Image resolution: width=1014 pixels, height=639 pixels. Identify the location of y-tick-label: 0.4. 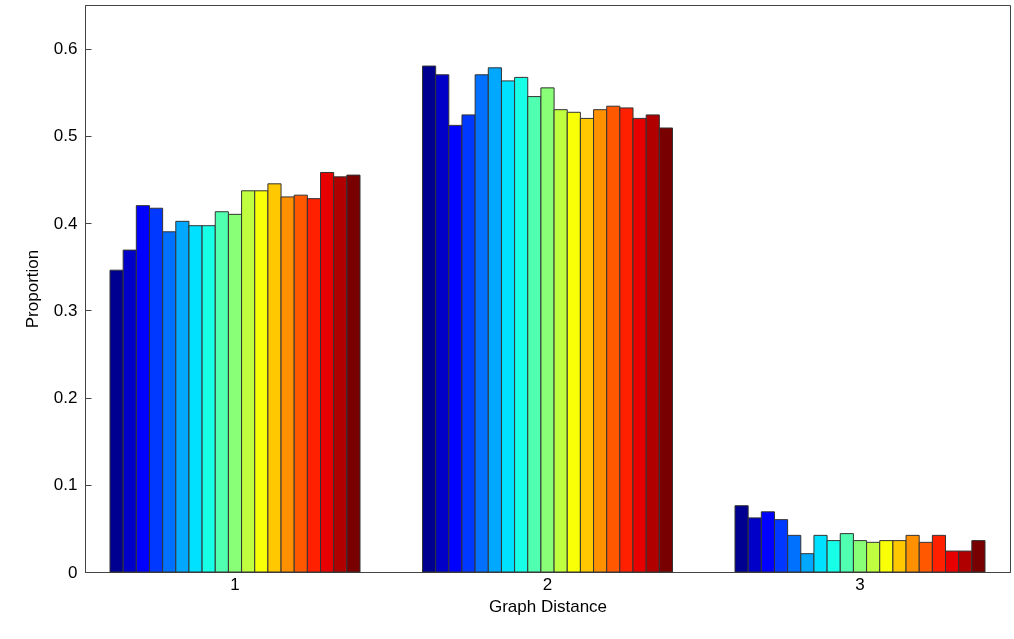
(65, 223).